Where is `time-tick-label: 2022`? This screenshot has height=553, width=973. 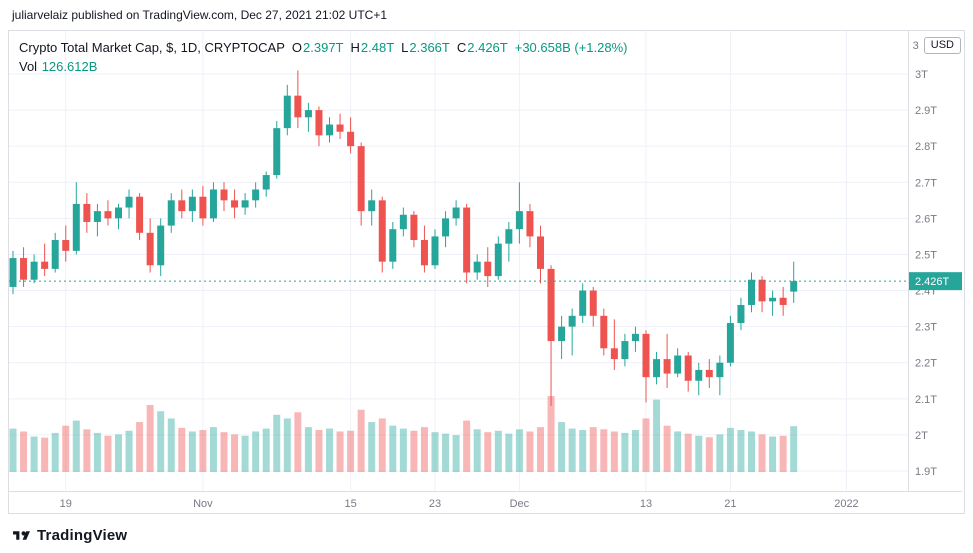
time-tick-label: 2022 is located at coordinates (846, 504).